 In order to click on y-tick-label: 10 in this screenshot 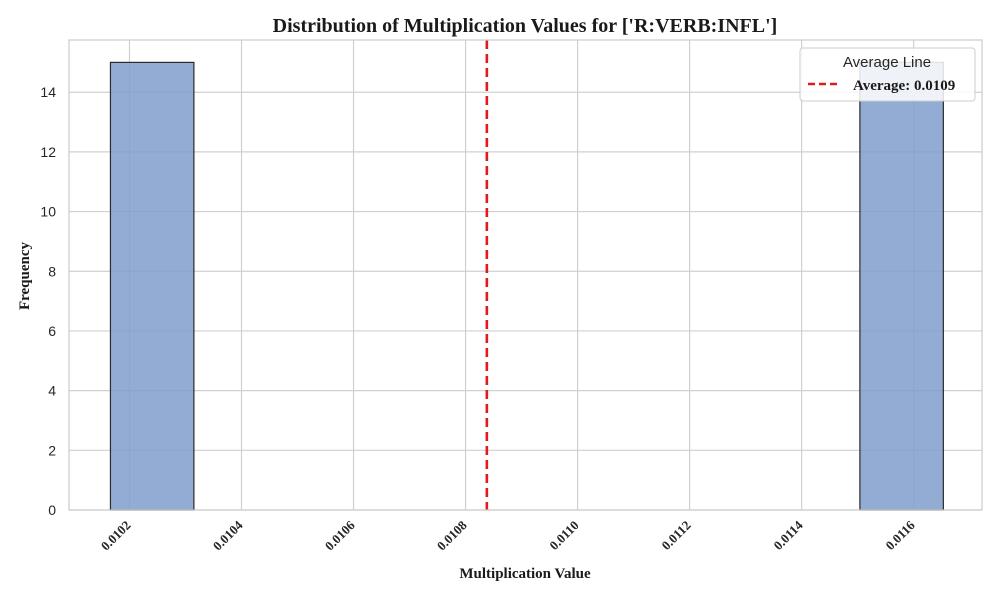, I will do `click(48, 212)`.